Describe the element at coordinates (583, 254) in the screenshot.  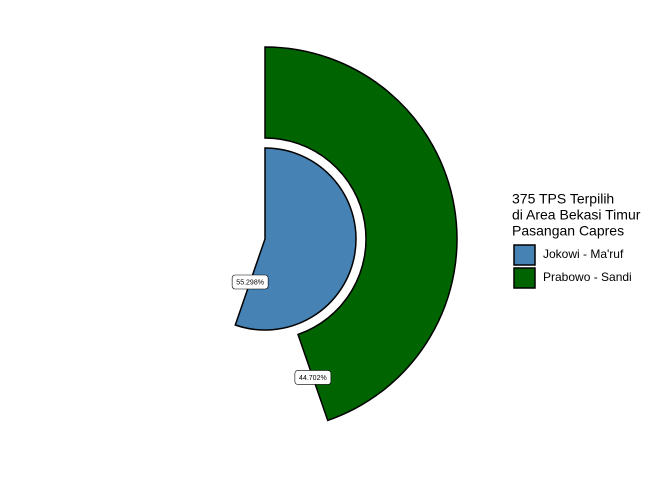
I see `legend-label: Jokowi - Ma'ruf` at that location.